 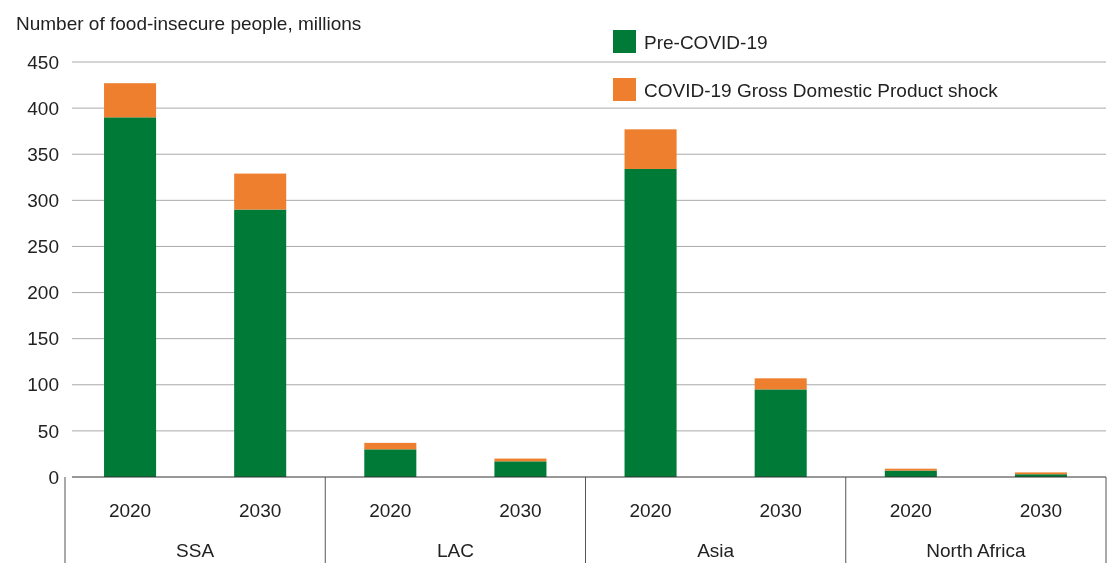 What do you see at coordinates (195, 550) in the screenshot?
I see `text: SSA` at bounding box center [195, 550].